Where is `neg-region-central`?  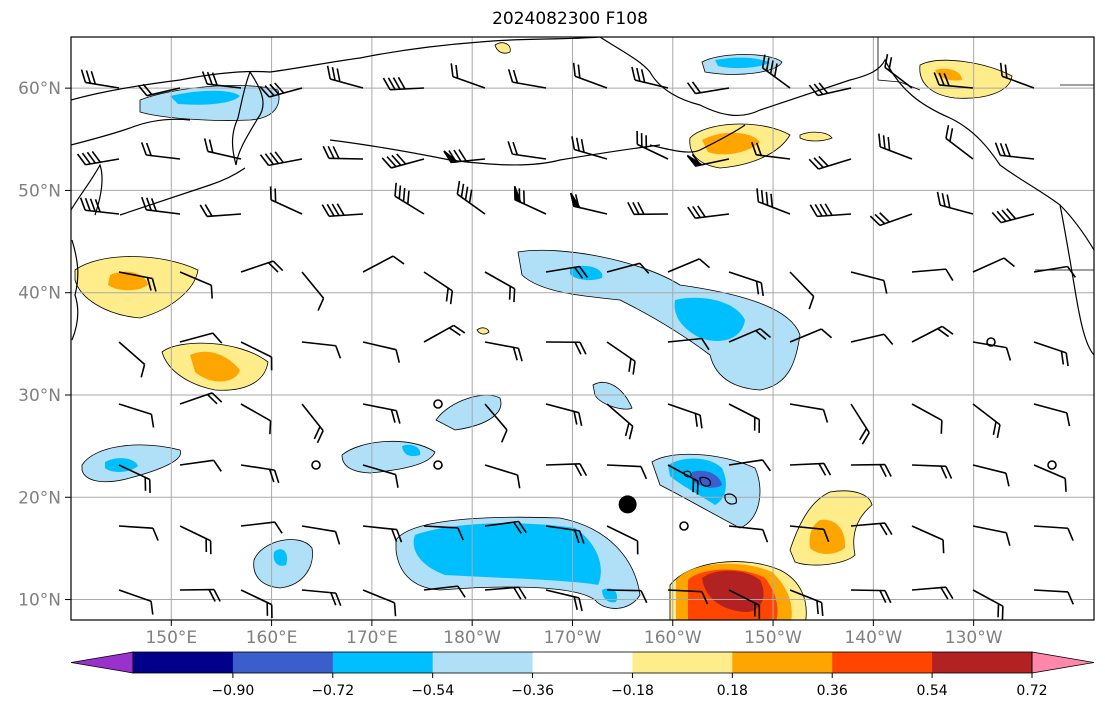
neg-region-central is located at coordinates (659, 320).